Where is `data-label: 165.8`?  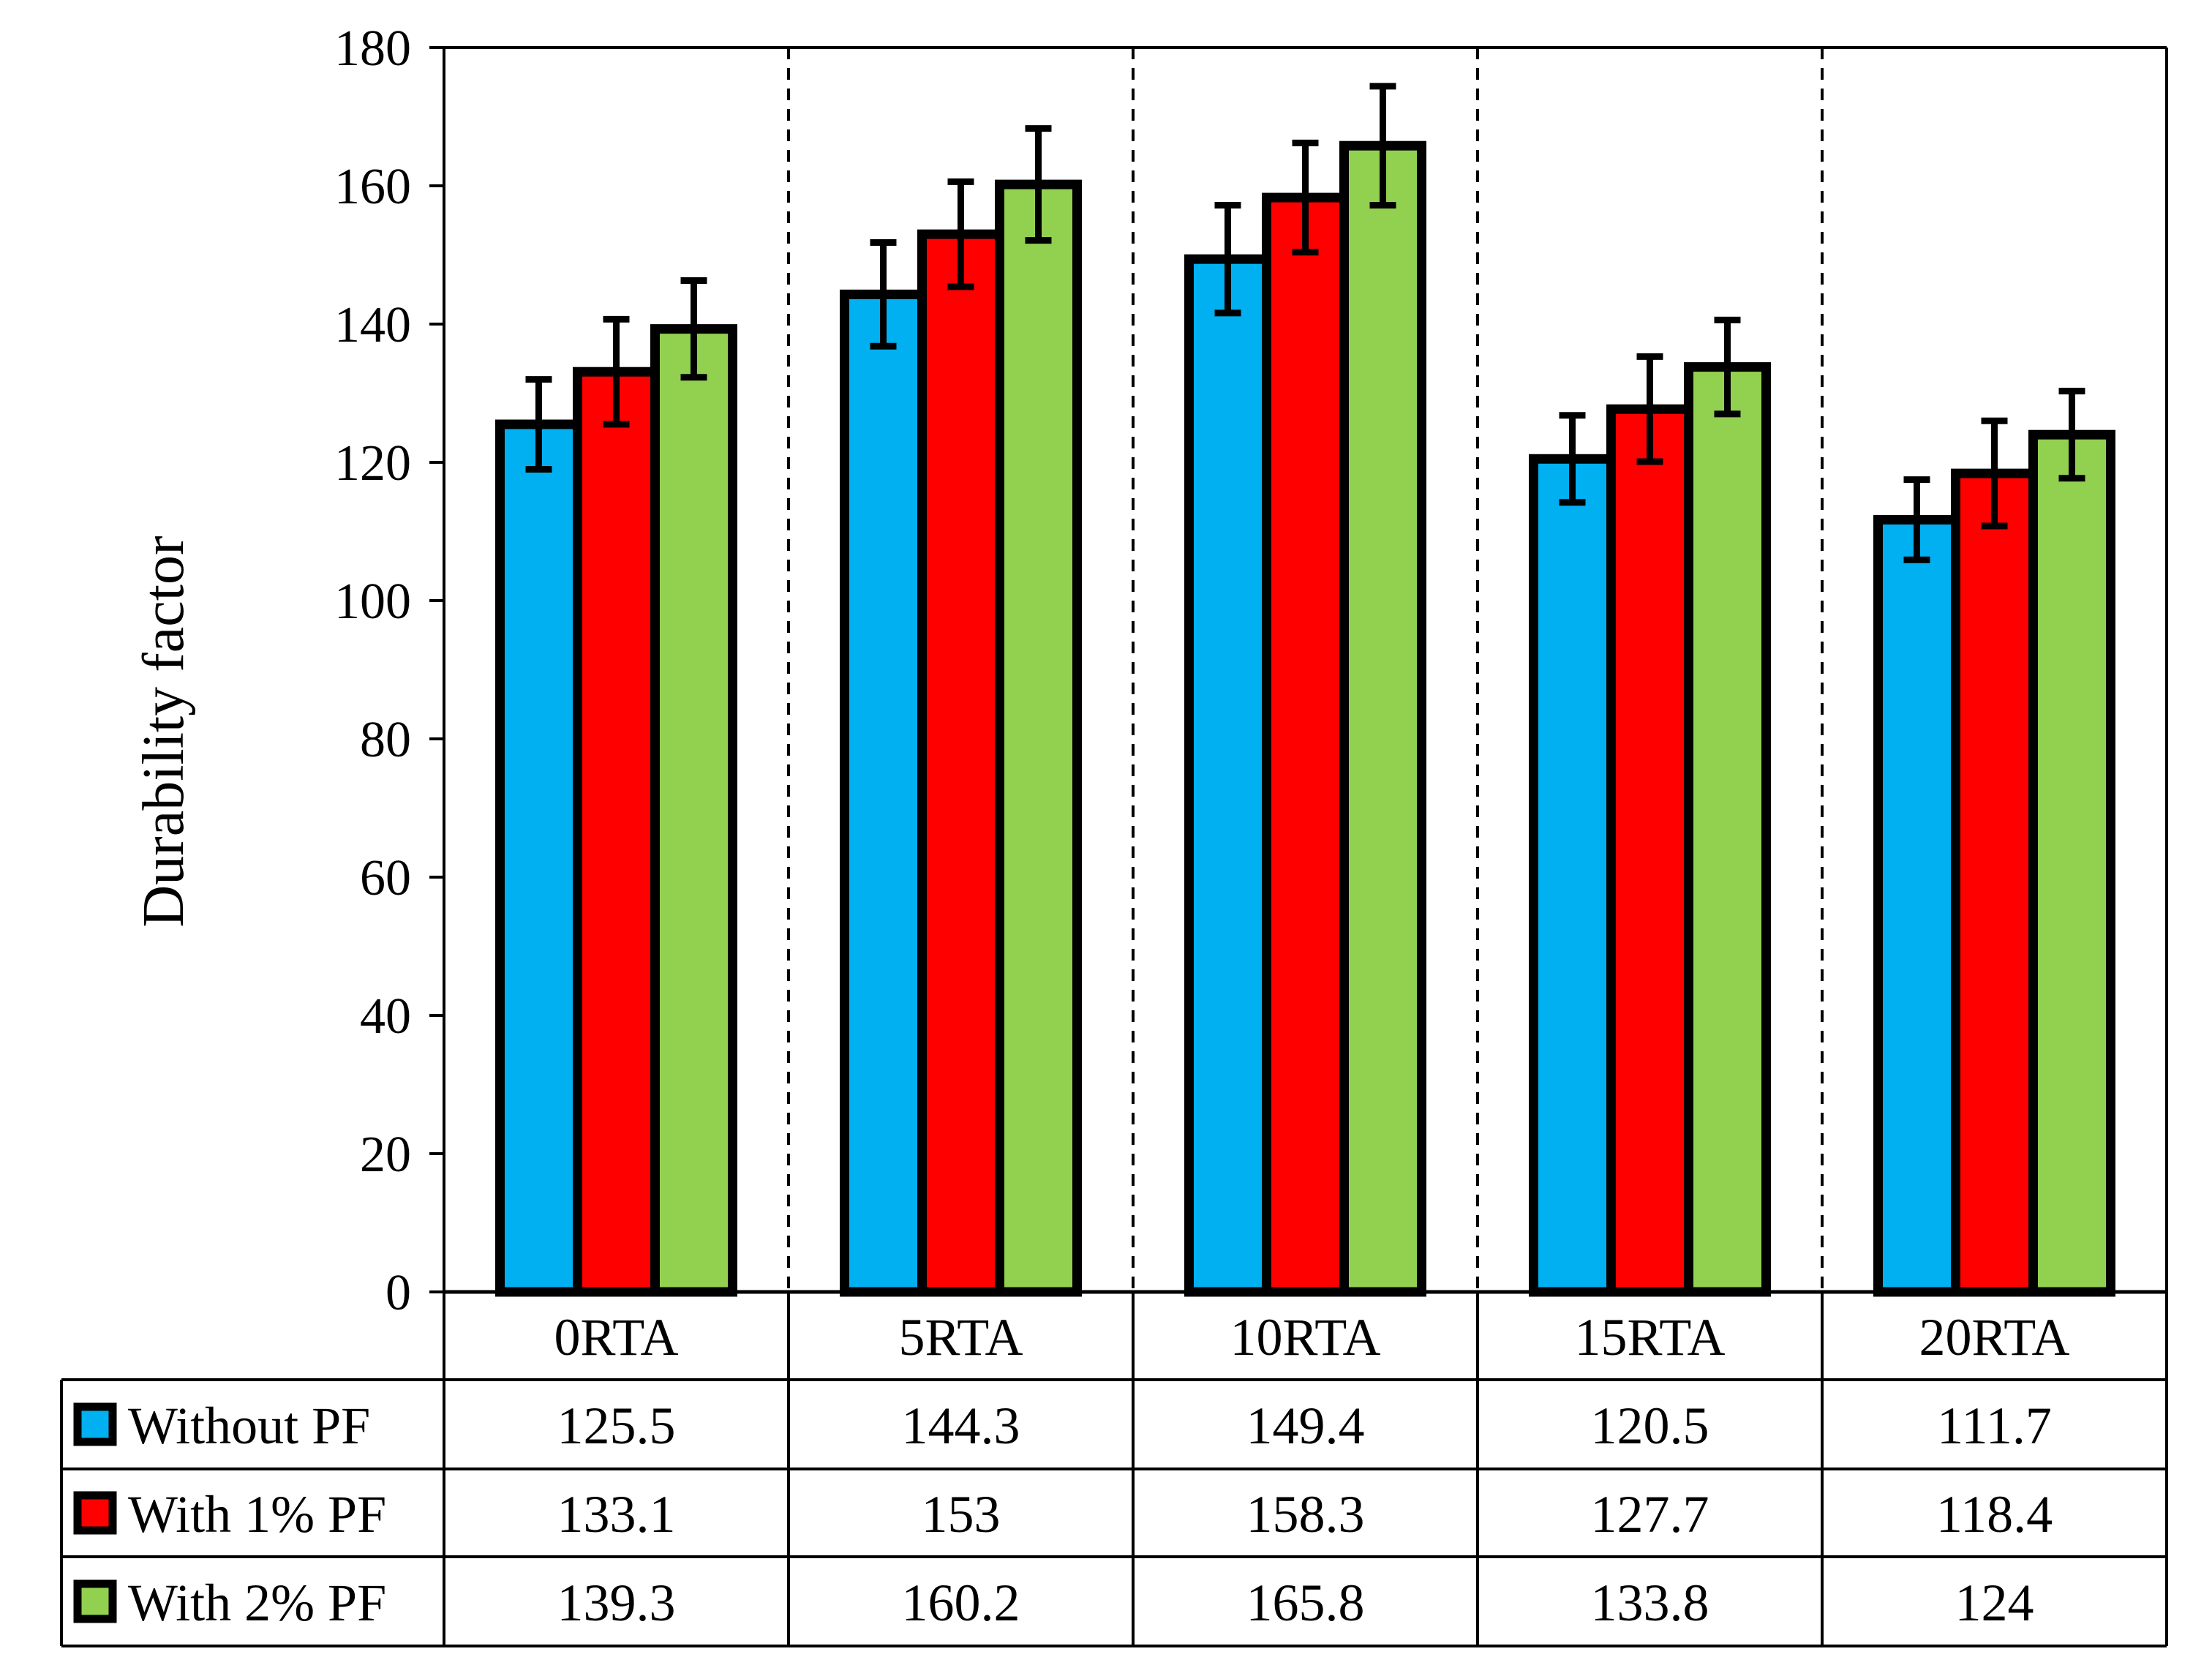 data-label: 165.8 is located at coordinates (1305, 1603).